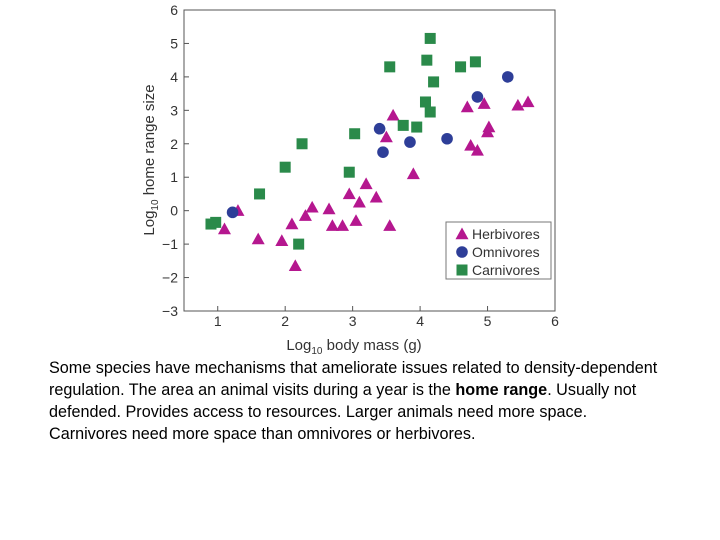 This screenshot has height=540, width=720. I want to click on legend-carnivores-marker, so click(462, 270).